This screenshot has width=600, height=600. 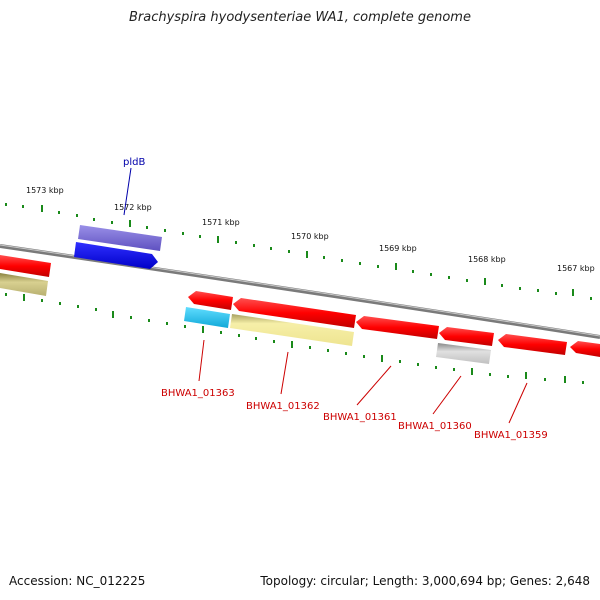 What do you see at coordinates (518, 403) in the screenshot?
I see `bhwa1-01359-connector` at bounding box center [518, 403].